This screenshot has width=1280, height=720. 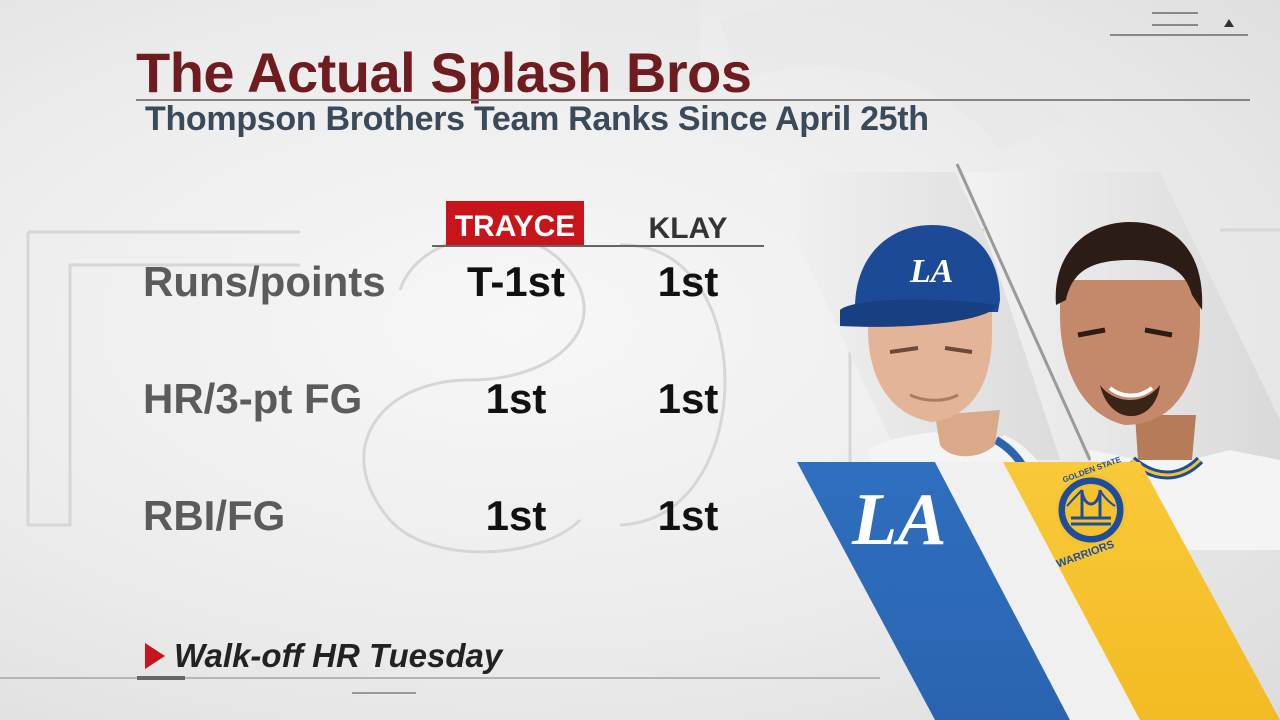 What do you see at coordinates (384, 693) in the screenshot?
I see `bottom-divider-short` at bounding box center [384, 693].